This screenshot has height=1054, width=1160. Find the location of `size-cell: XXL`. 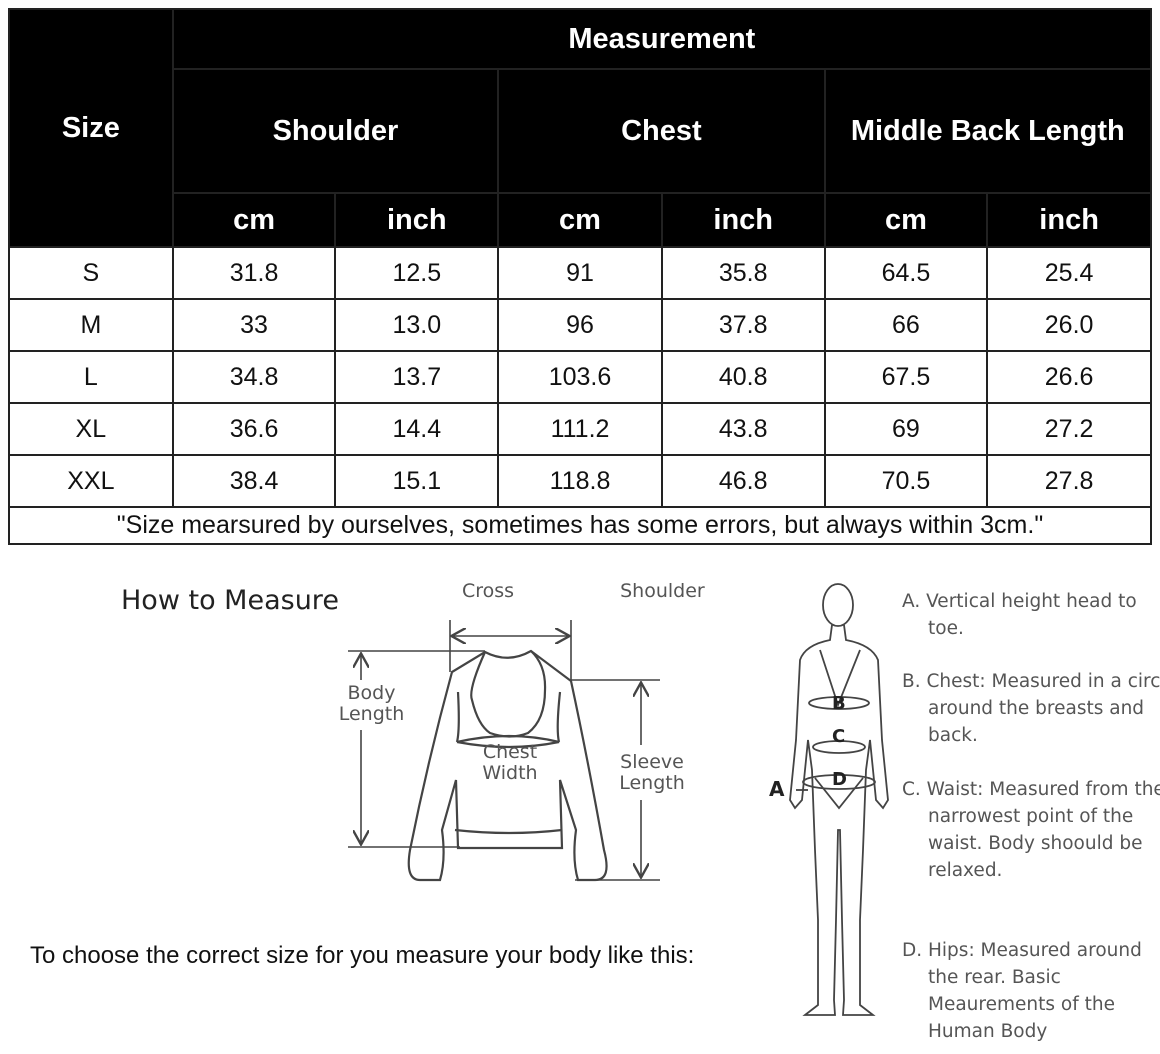

size-cell: XXL is located at coordinates (91, 481).